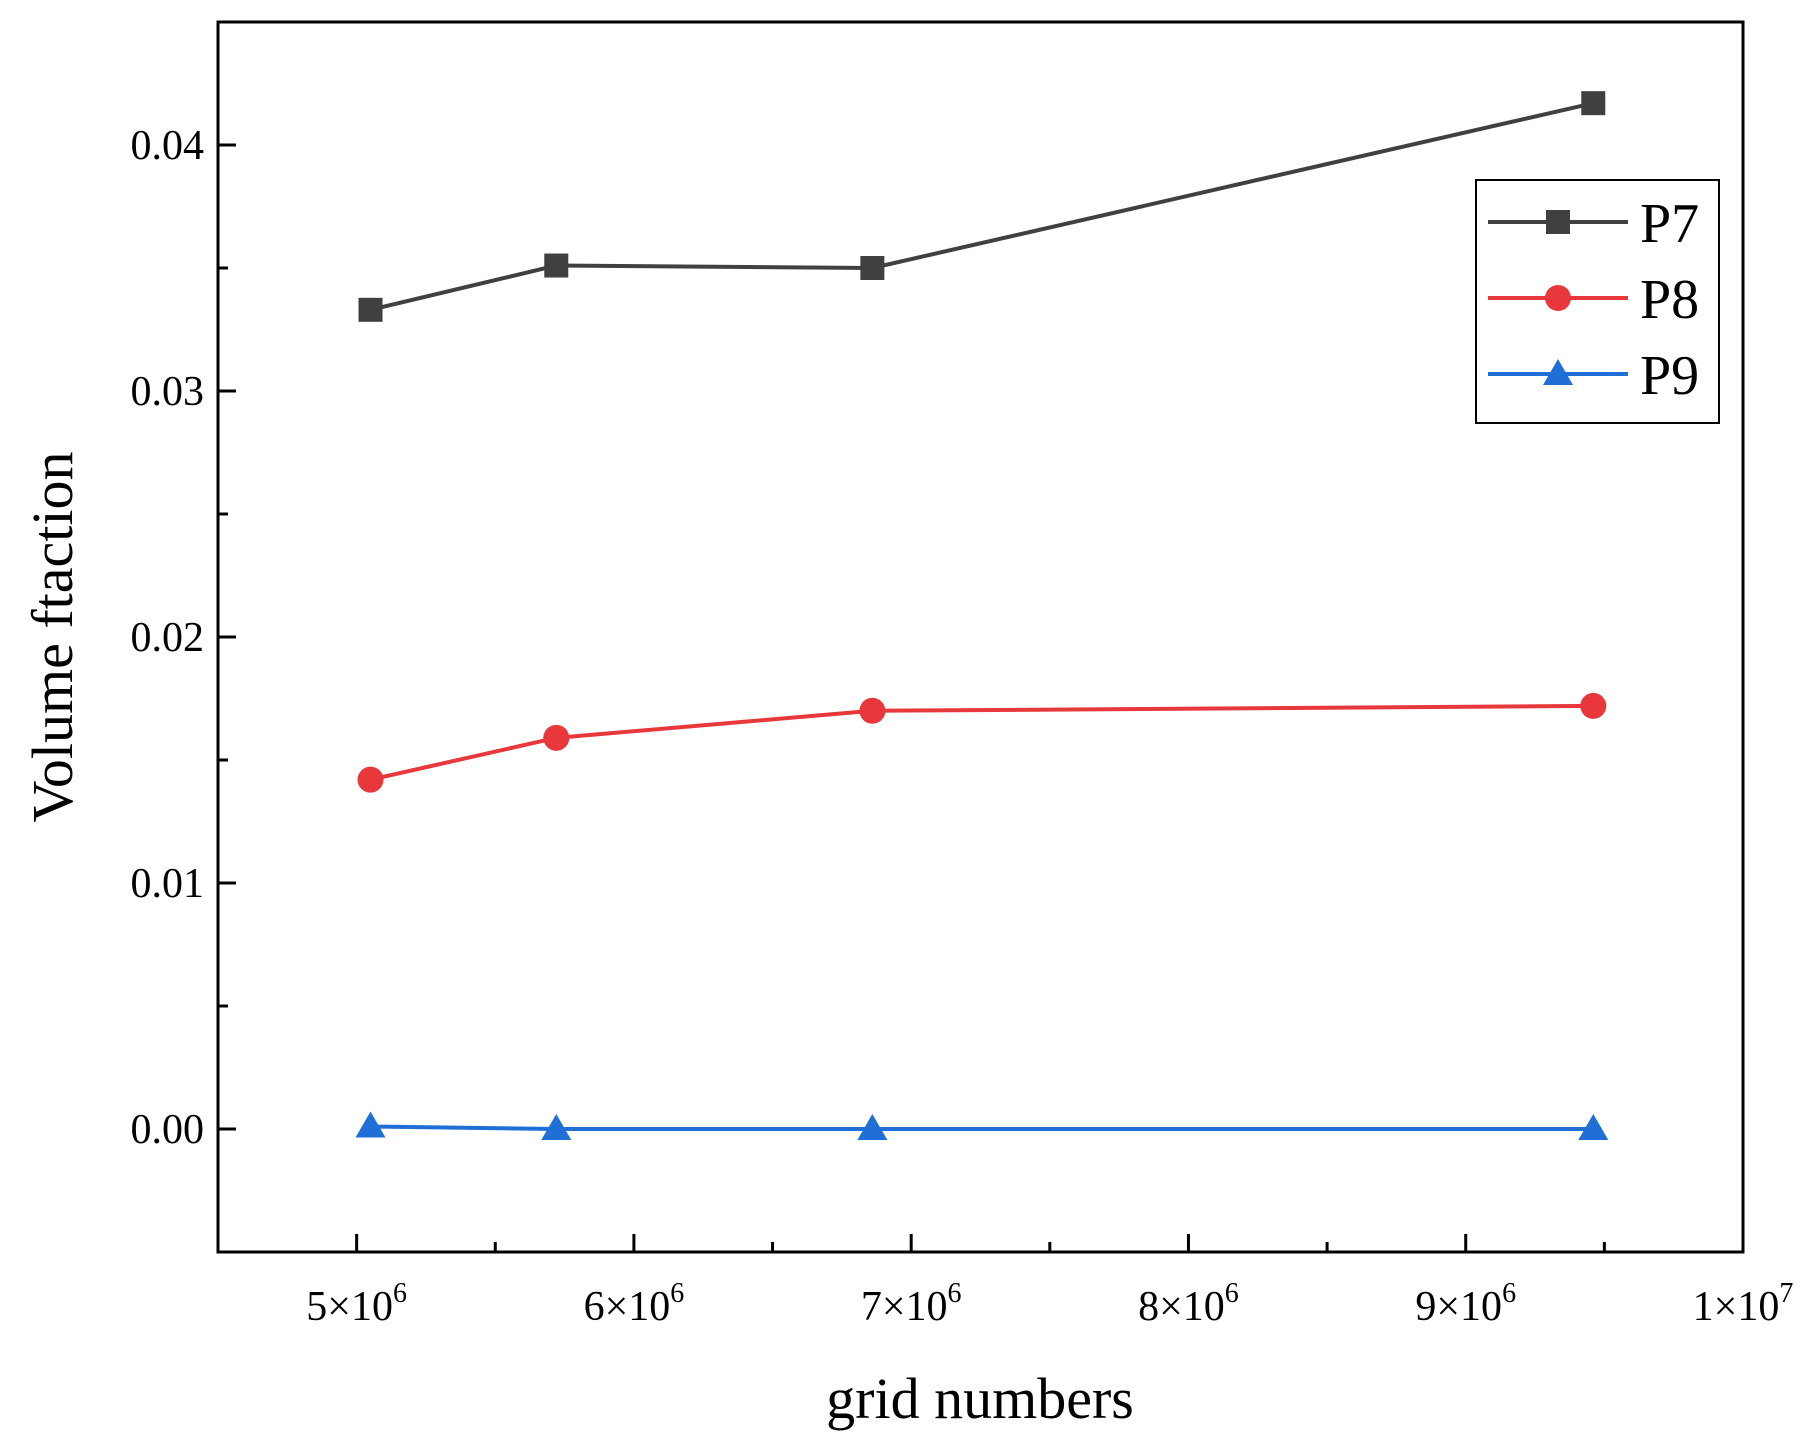 The width and height of the screenshot is (1818, 1448). Describe the element at coordinates (1558, 372) in the screenshot. I see `legend-marker-p9` at that location.